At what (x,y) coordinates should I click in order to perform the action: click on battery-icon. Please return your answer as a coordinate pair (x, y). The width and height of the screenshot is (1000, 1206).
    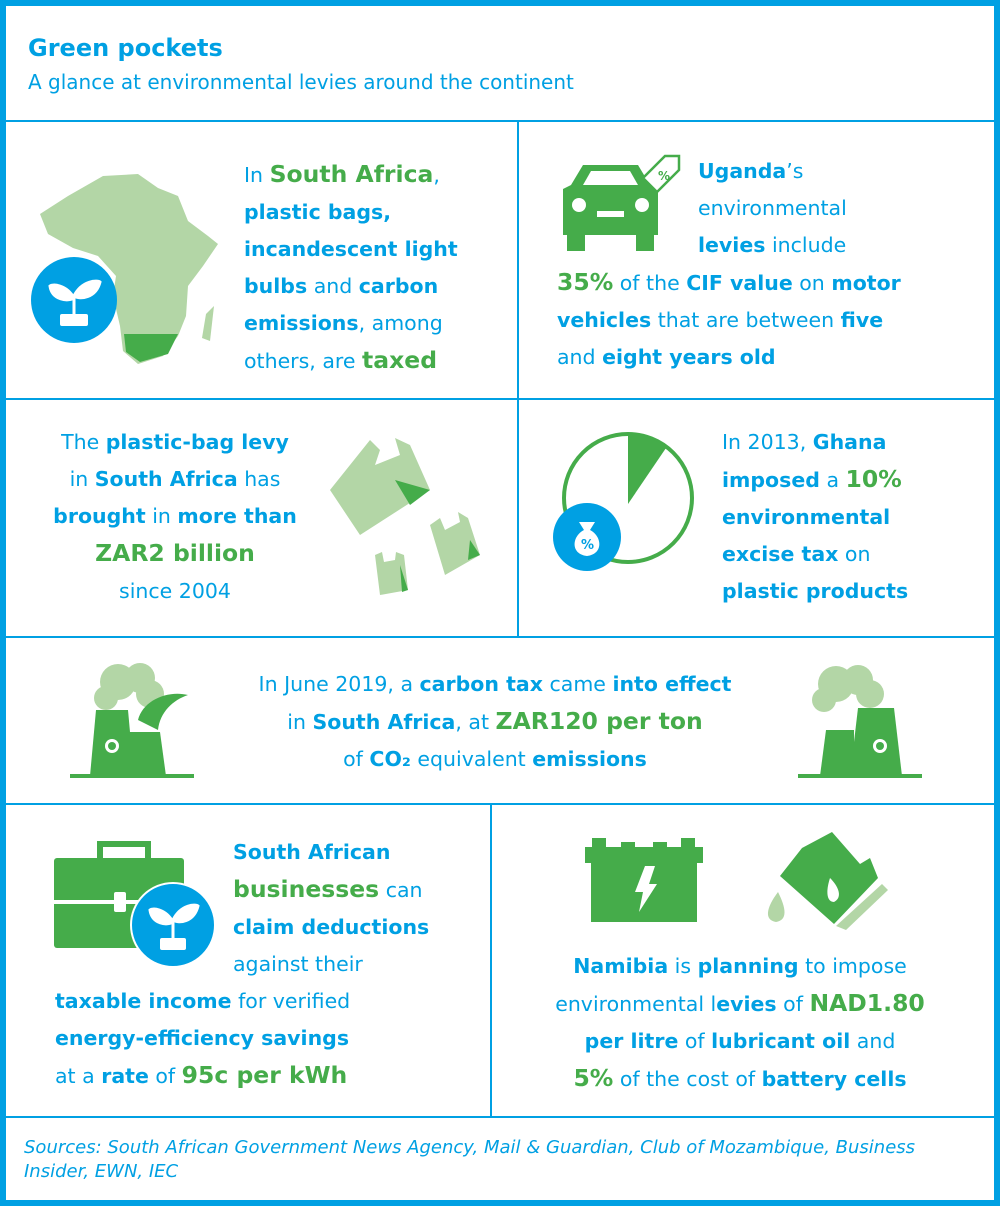
    Looking at the image, I should click on (644, 880).